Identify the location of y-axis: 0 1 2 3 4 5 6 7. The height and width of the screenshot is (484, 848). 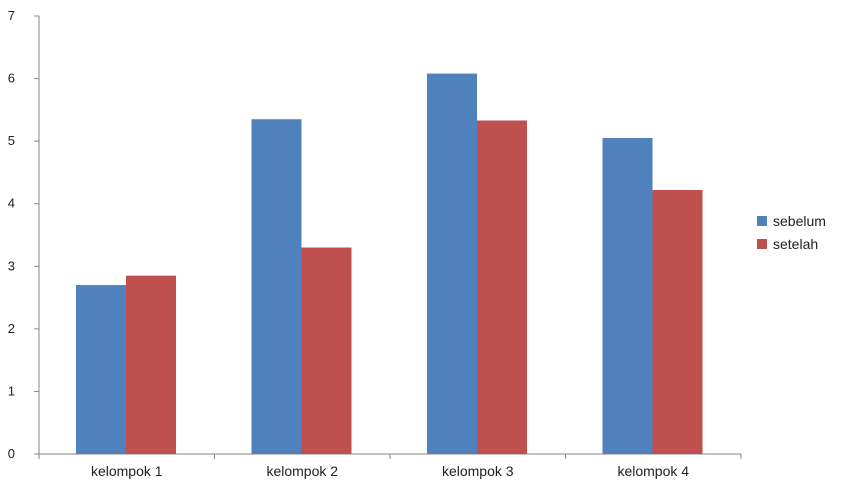
(24, 234).